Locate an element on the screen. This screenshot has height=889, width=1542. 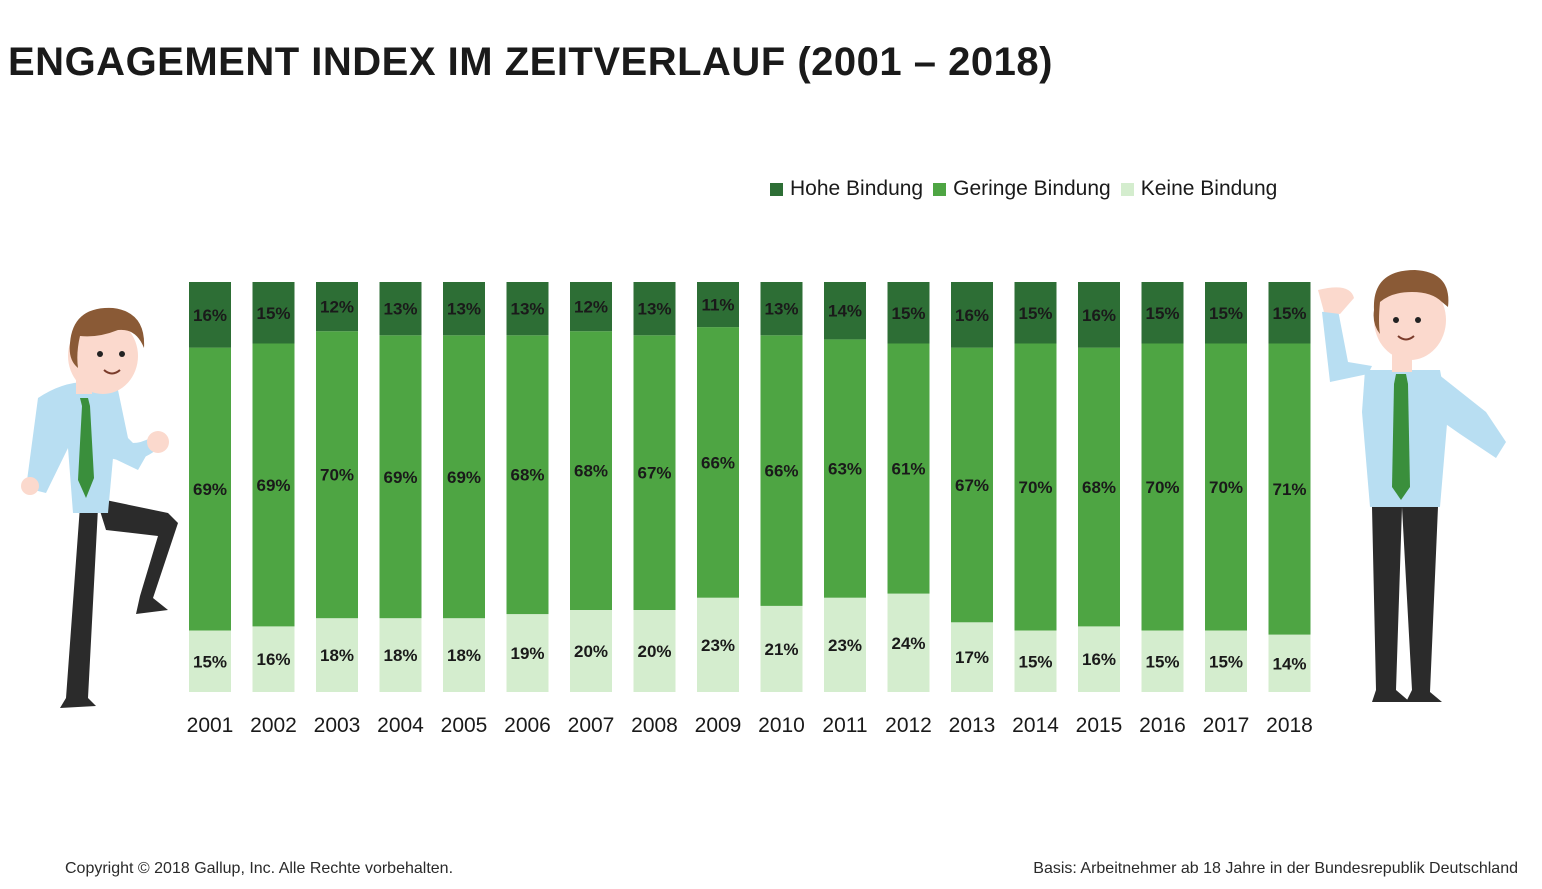
data-label-geringe-bindung-2005: 69% is located at coordinates (464, 477).